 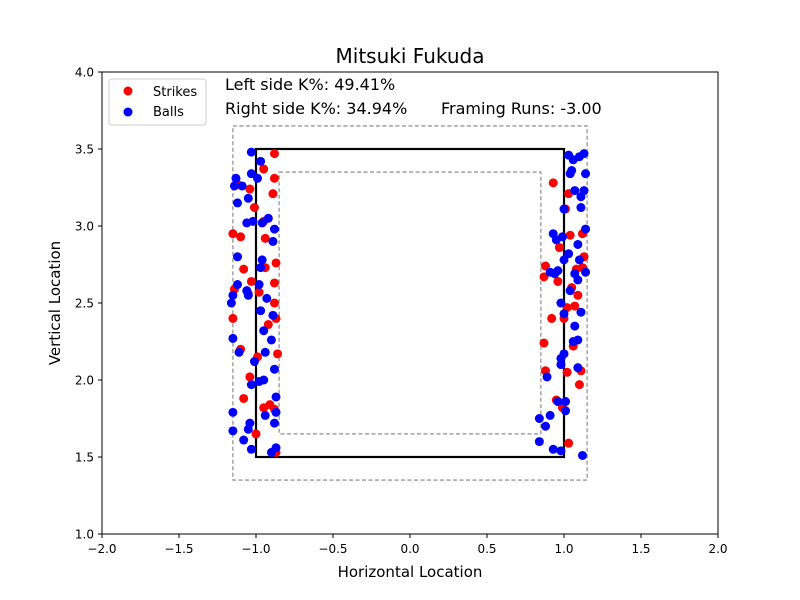 I want to click on x-tick-label: −2.0, so click(x=101, y=549).